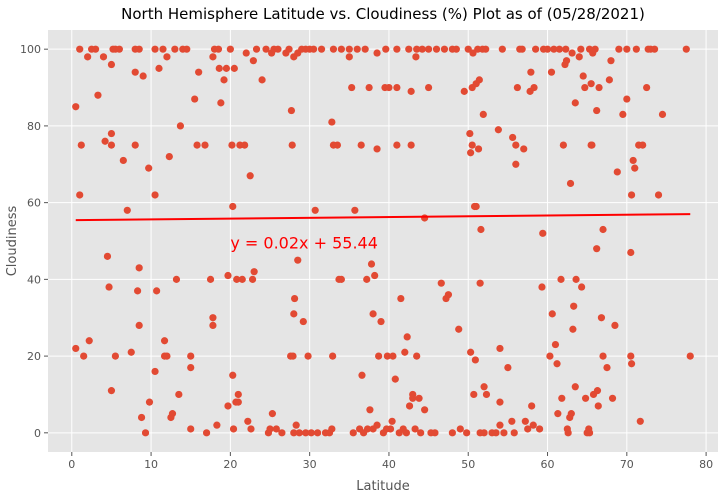 The width and height of the screenshot is (727, 504). I want to click on x-tick-label: 80, so click(706, 464).